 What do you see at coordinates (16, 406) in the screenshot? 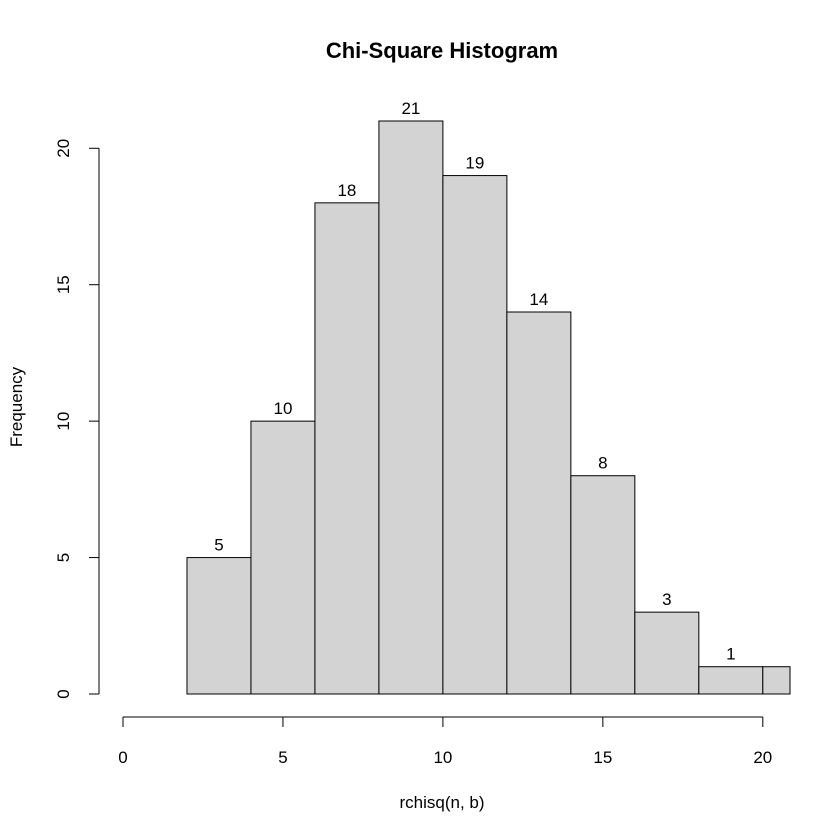
I see `y-axis-title: Frequency` at bounding box center [16, 406].